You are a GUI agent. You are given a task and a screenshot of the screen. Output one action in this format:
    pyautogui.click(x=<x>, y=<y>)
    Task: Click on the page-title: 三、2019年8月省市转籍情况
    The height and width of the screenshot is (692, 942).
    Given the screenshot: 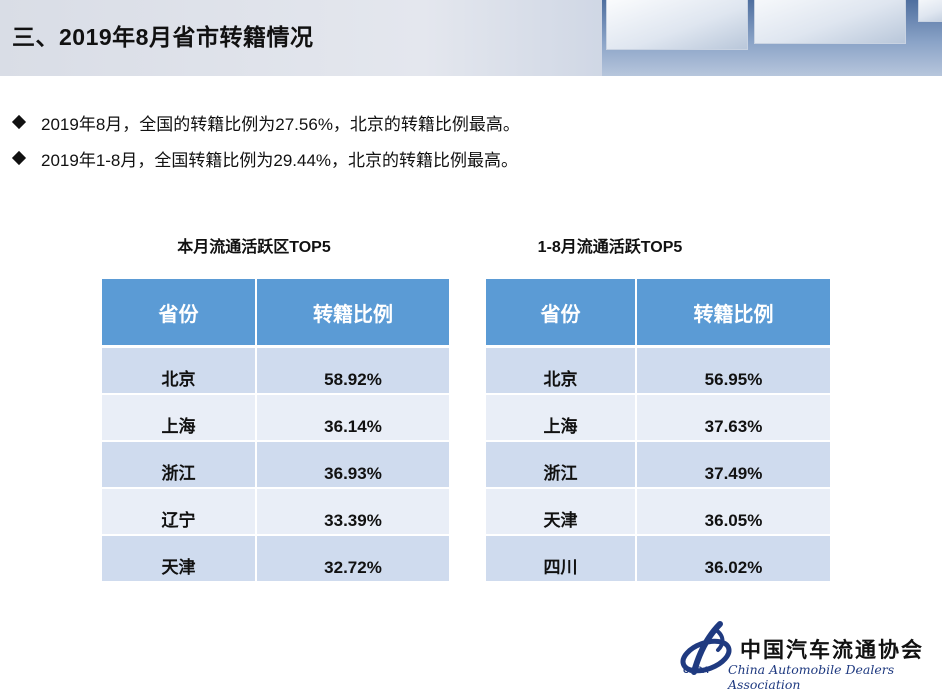 What is the action you would take?
    pyautogui.click(x=163, y=37)
    